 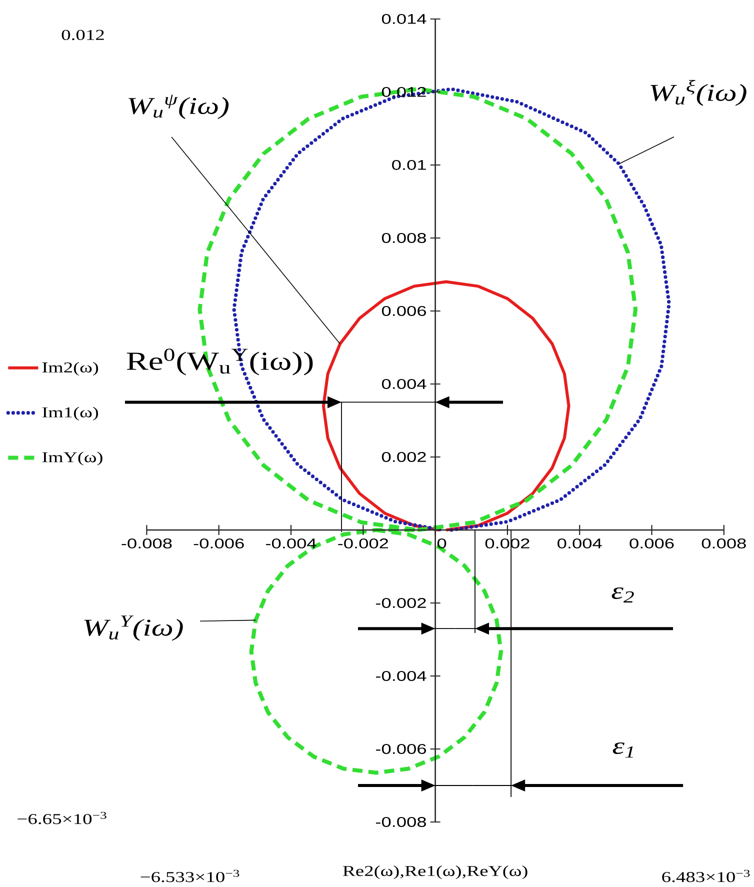 I want to click on annotation: ε$_{2}$, so click(x=623, y=595).